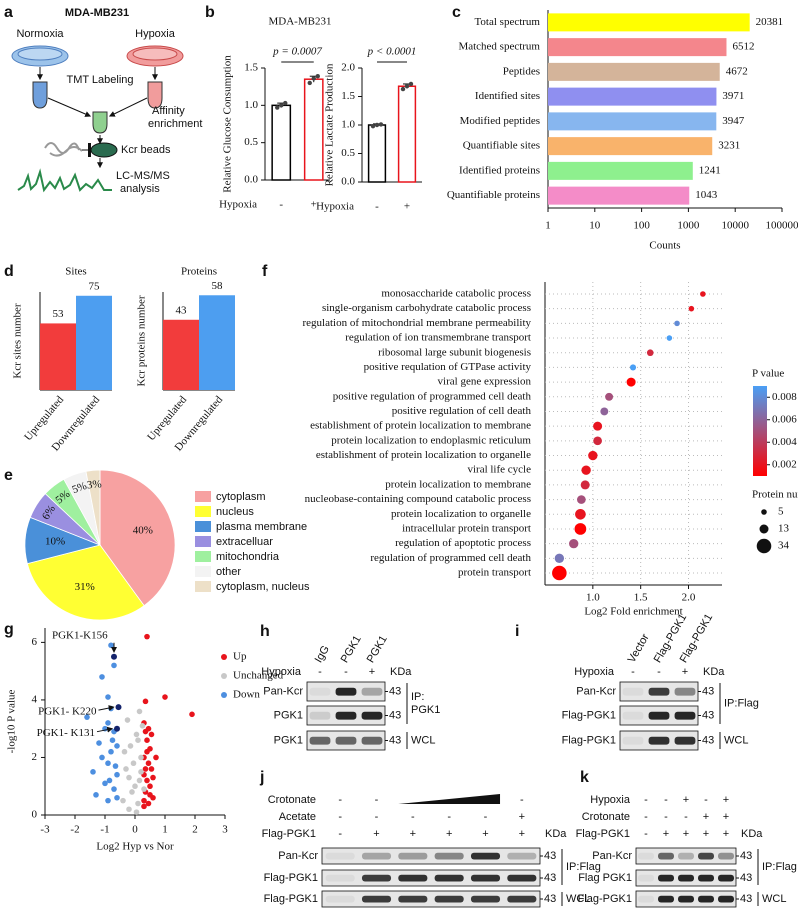 The width and height of the screenshot is (798, 909). I want to click on panel-label: g, so click(9, 629).